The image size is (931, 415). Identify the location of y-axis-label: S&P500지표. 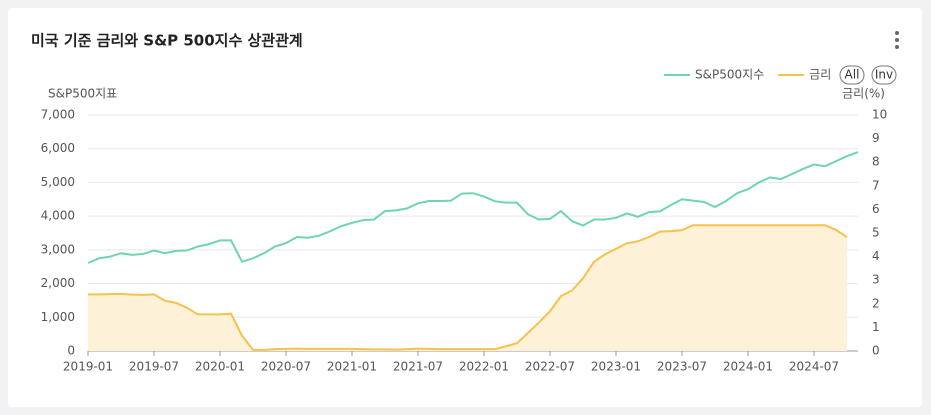
(82, 94).